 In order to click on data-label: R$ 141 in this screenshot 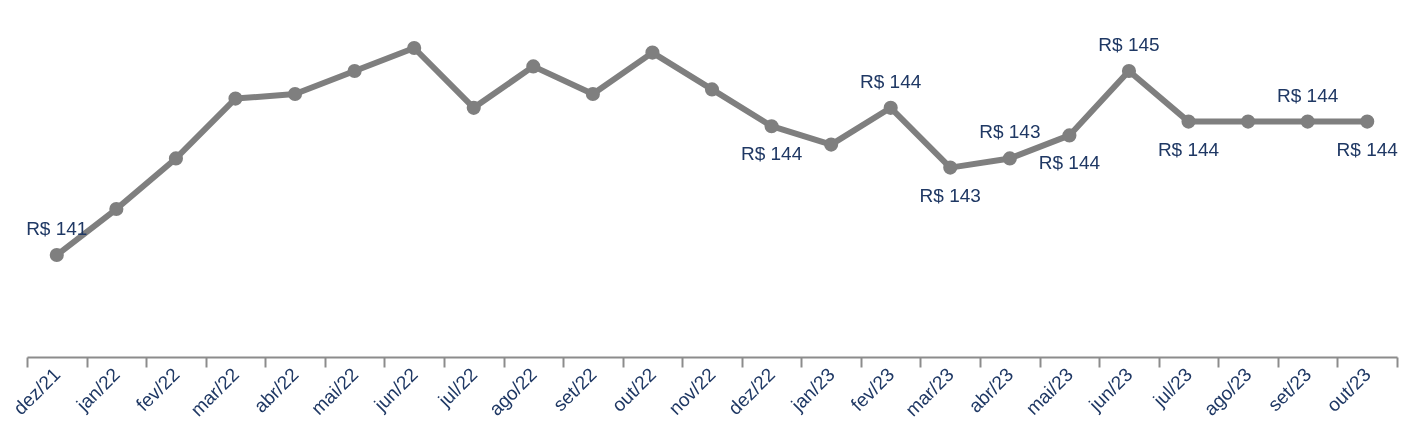, I will do `click(57, 229)`.